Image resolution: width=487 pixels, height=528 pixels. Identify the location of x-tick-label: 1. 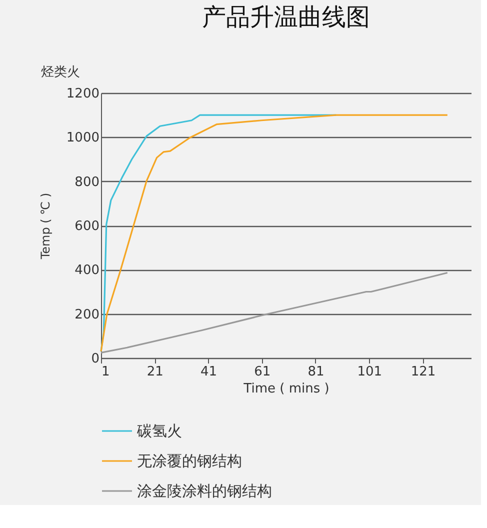
(106, 372).